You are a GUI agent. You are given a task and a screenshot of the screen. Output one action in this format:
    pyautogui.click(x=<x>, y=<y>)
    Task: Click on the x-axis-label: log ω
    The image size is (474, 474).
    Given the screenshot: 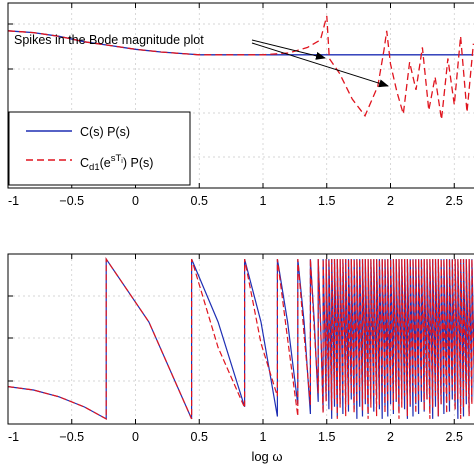 What is the action you would take?
    pyautogui.click(x=266, y=456)
    